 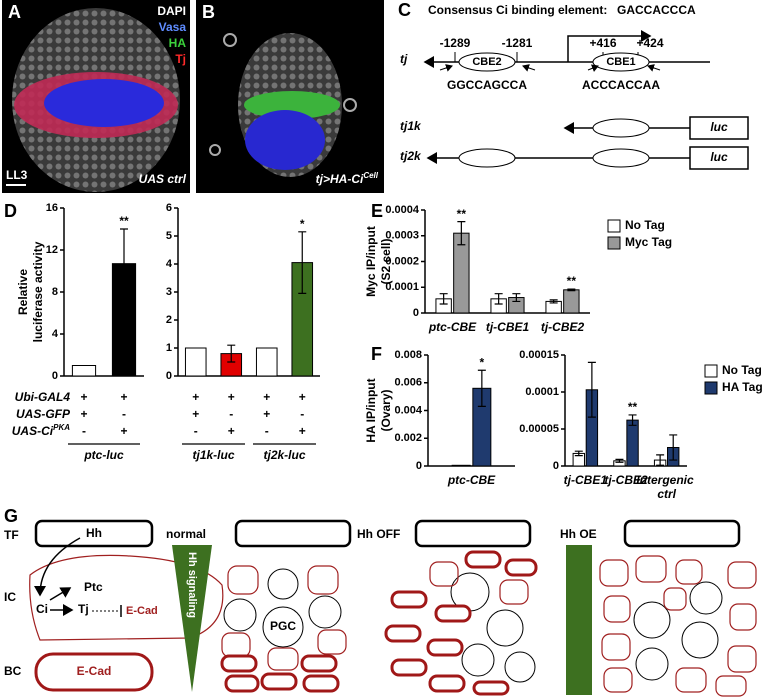 I want to click on y-tick-label: 4, so click(x=55, y=334).